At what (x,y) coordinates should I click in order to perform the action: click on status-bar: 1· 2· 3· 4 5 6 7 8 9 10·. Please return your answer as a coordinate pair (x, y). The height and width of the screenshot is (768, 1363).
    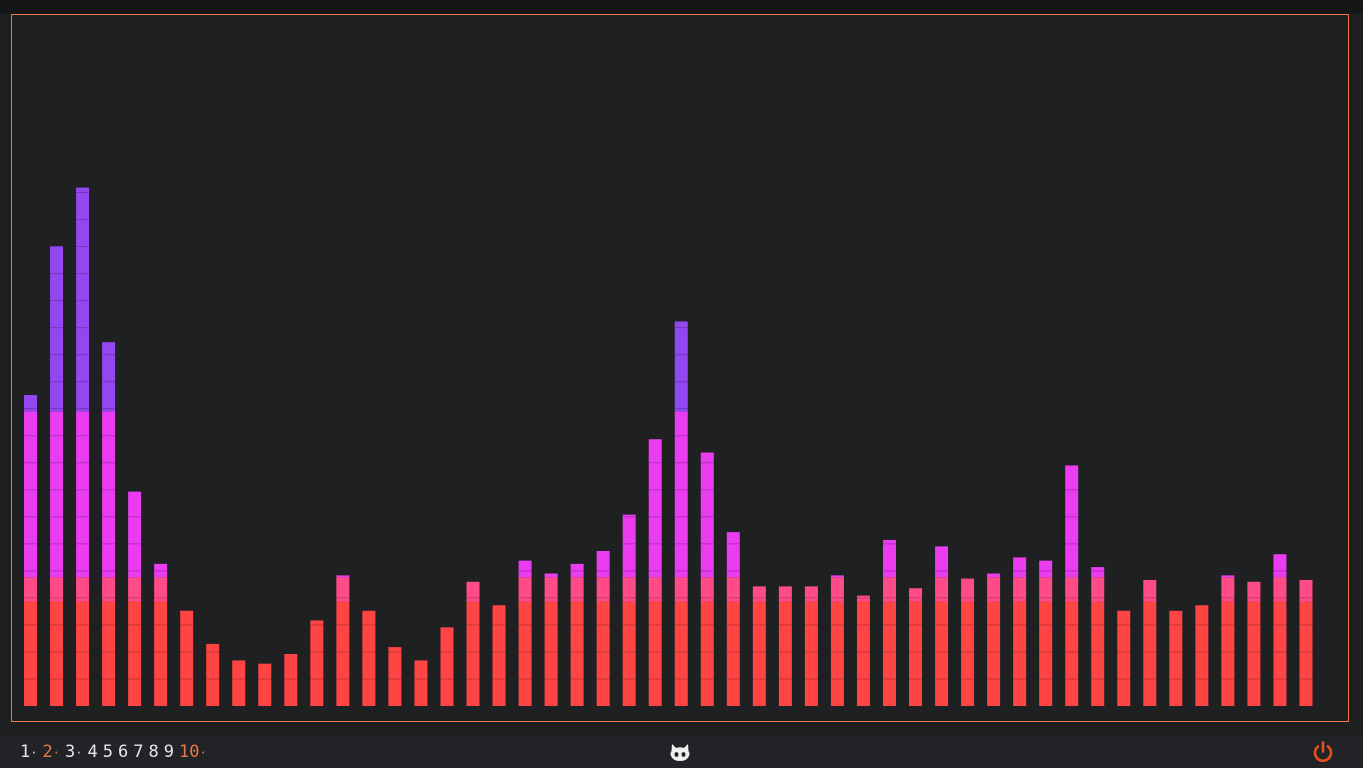
    Looking at the image, I should click on (681, 752).